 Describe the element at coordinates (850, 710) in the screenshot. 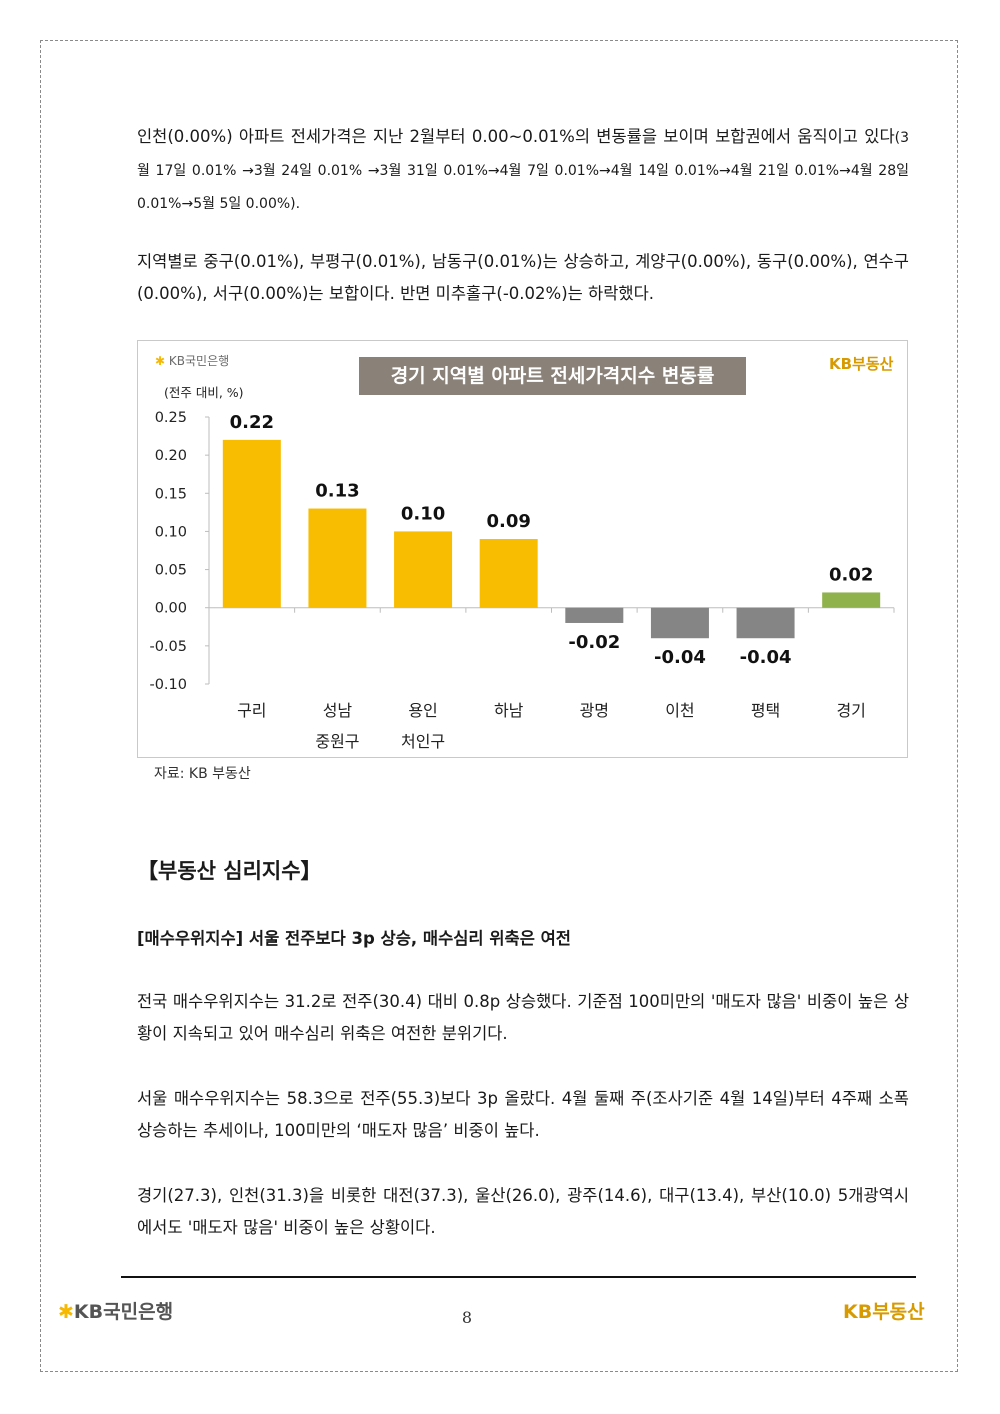

I see `x-category-label: 경기` at that location.